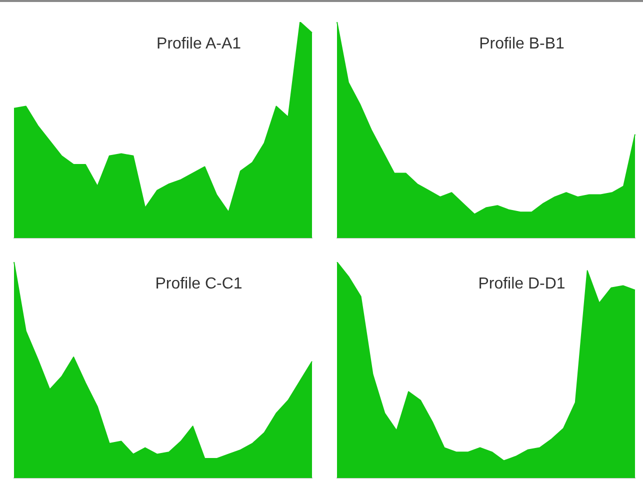  Describe the element at coordinates (199, 43) in the screenshot. I see `text: Profile A-A1` at that location.